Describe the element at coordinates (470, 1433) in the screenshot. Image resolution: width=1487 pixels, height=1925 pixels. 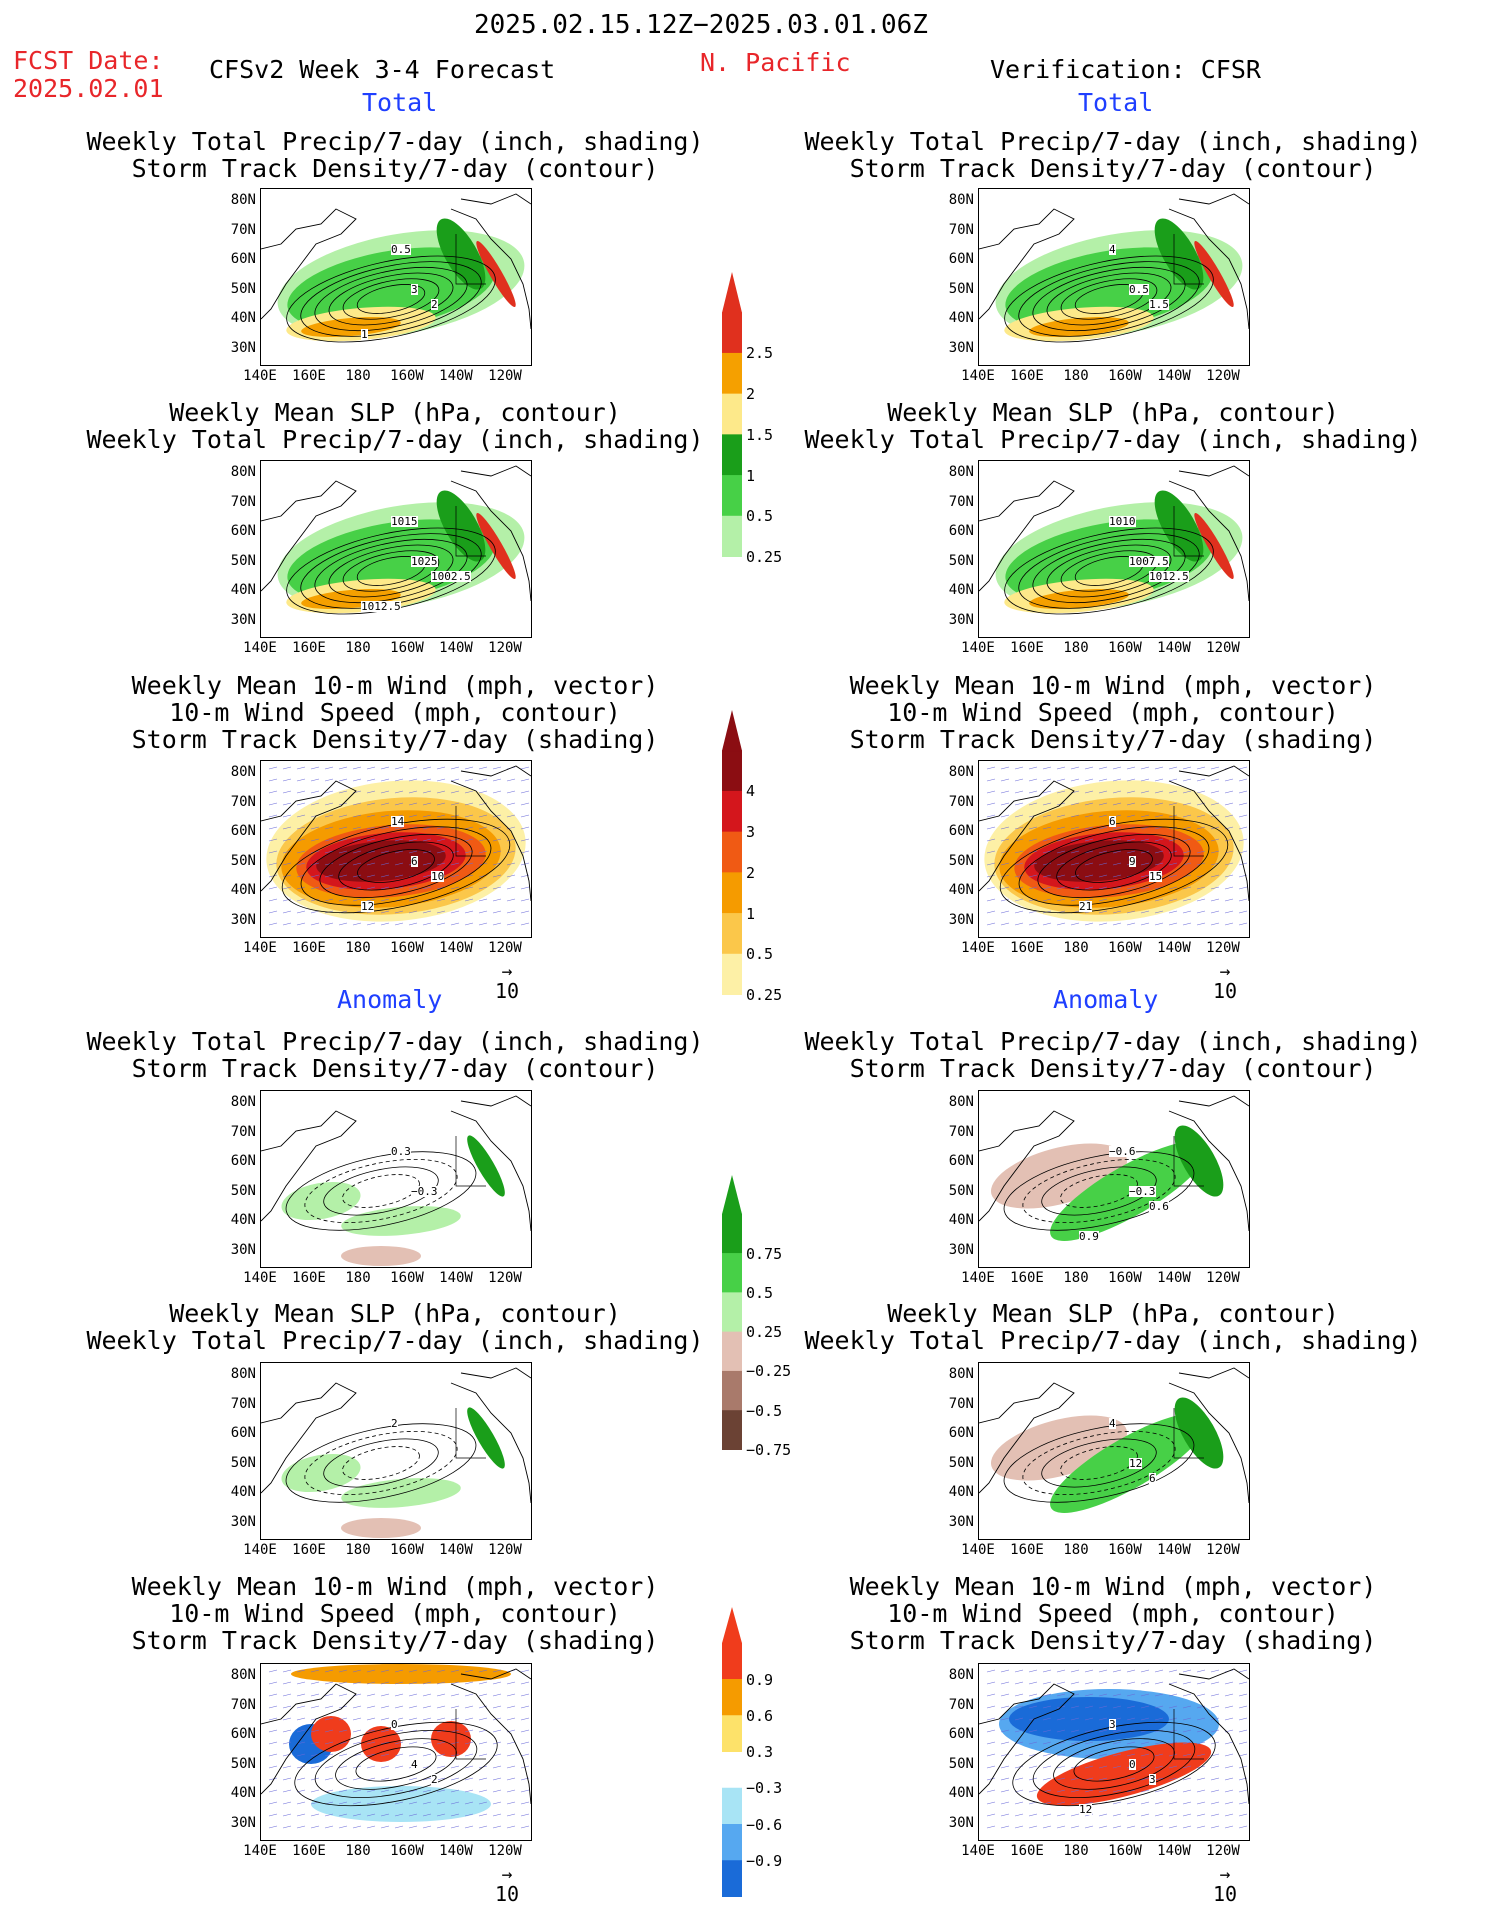
I see `border-line` at that location.